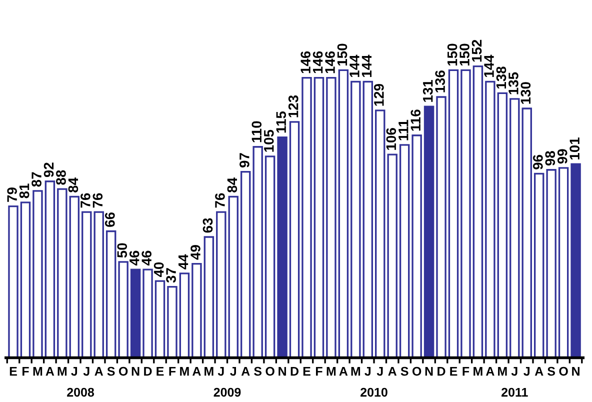 Image resolution: width=592 pixels, height=402 pixels. I want to click on data-label: 46, so click(134, 258).